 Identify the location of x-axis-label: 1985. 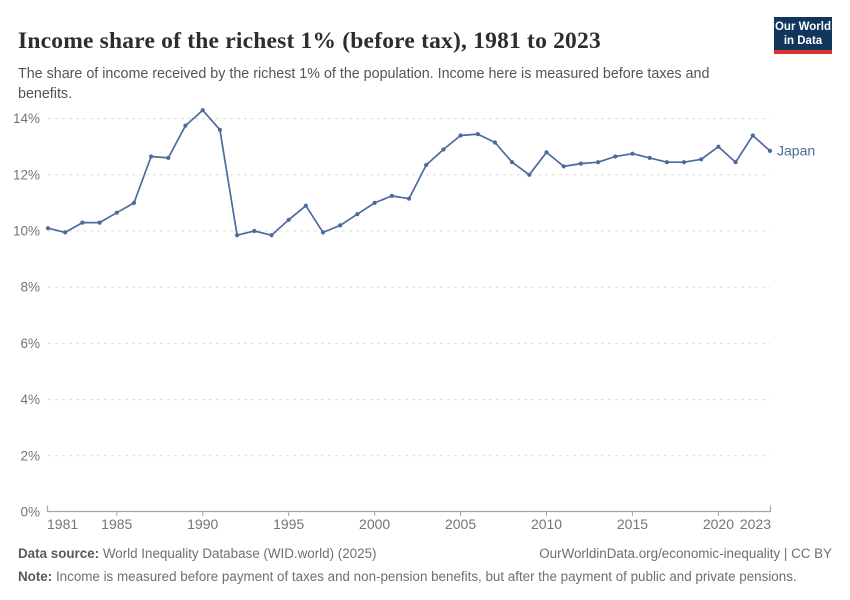
(116, 524).